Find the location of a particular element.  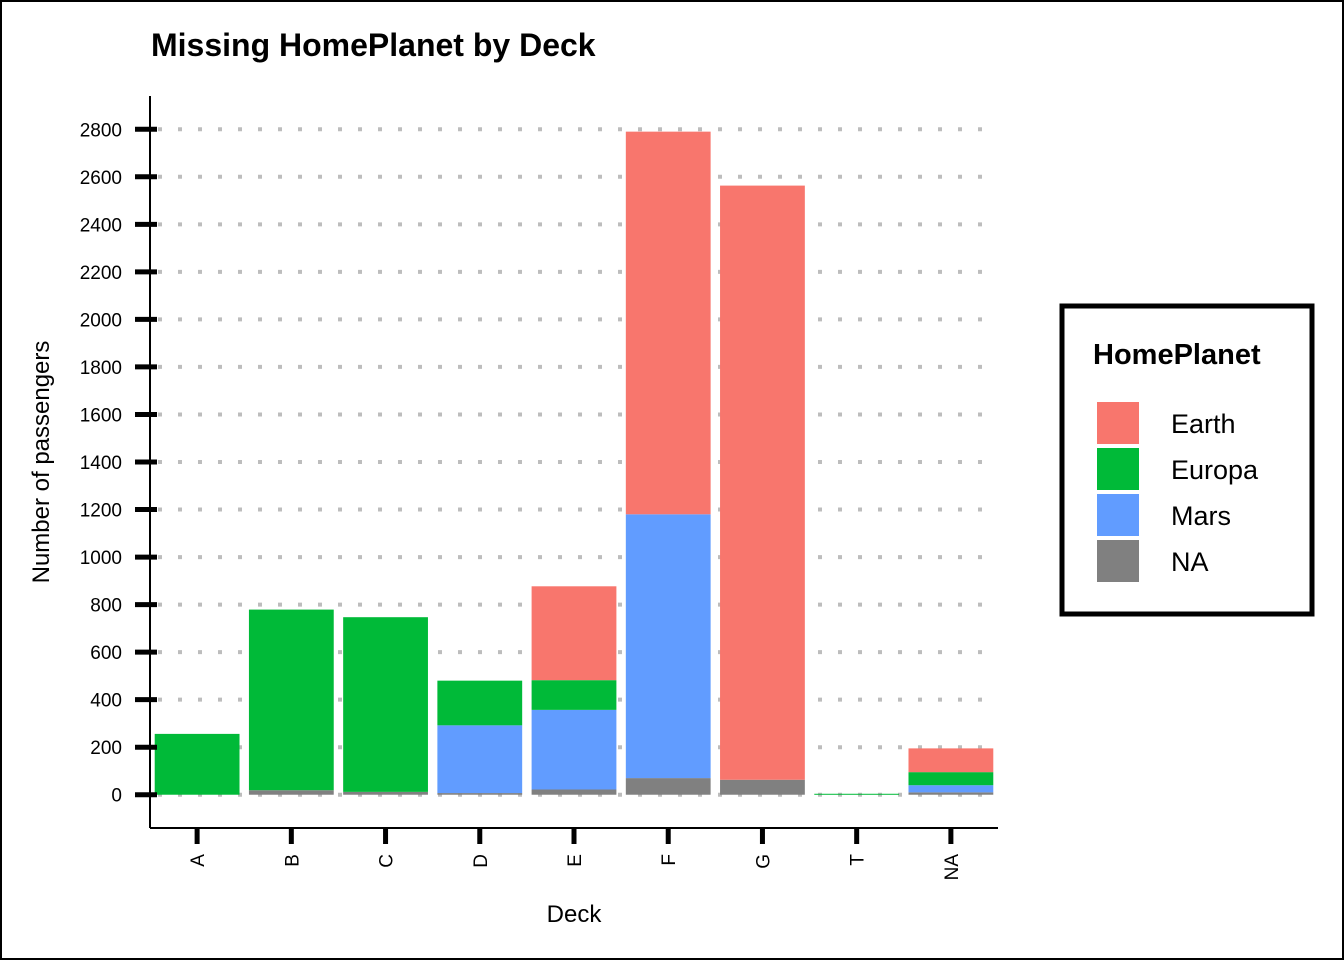

bar-g-na is located at coordinates (762, 787).